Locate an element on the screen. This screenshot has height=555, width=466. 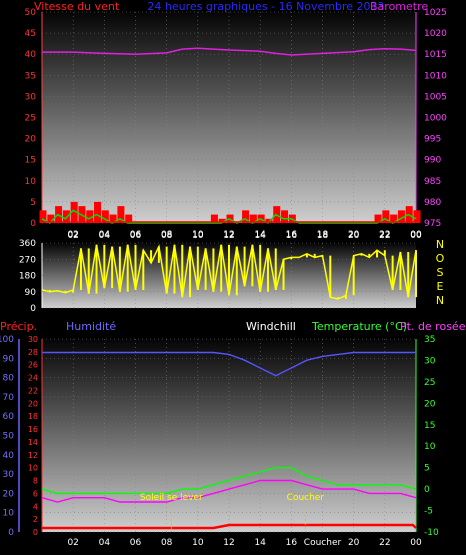
humidity-tick-labels: 0 10 20 30 40 50 60 70 80 90 100 is located at coordinates (7, 436).